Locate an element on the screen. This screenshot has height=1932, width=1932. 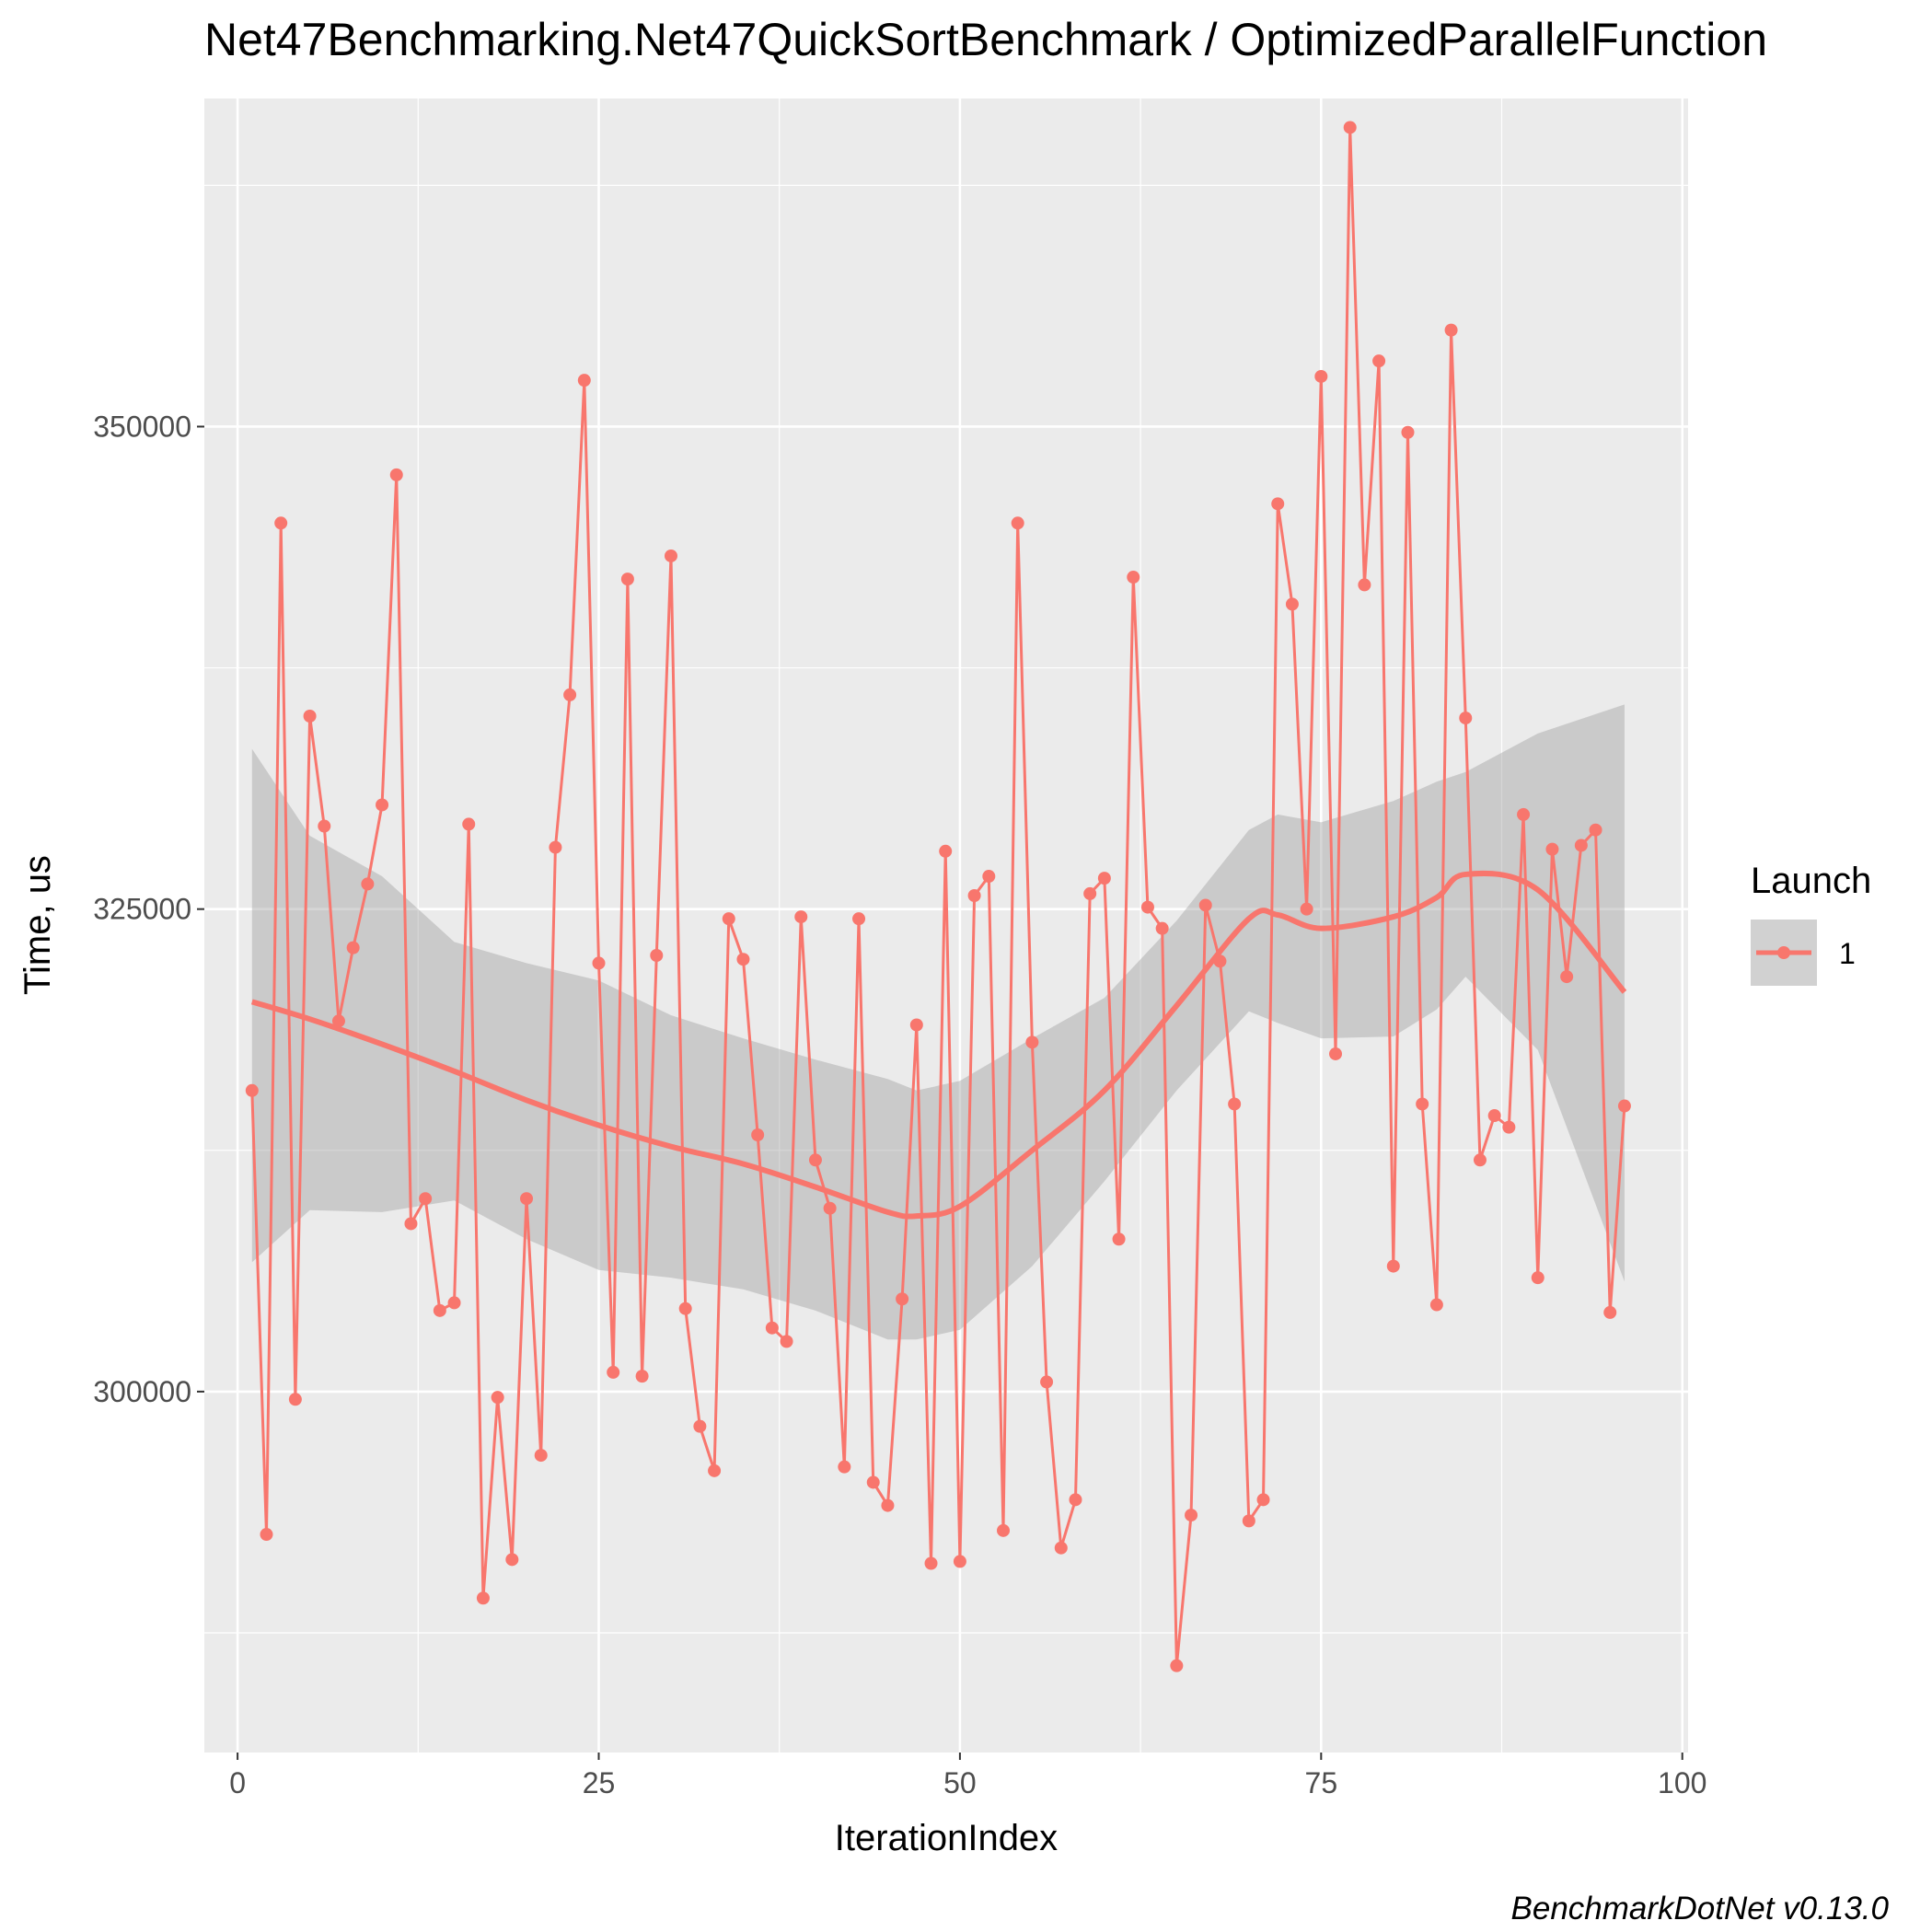
smooth-line is located at coordinates (939, 1045).